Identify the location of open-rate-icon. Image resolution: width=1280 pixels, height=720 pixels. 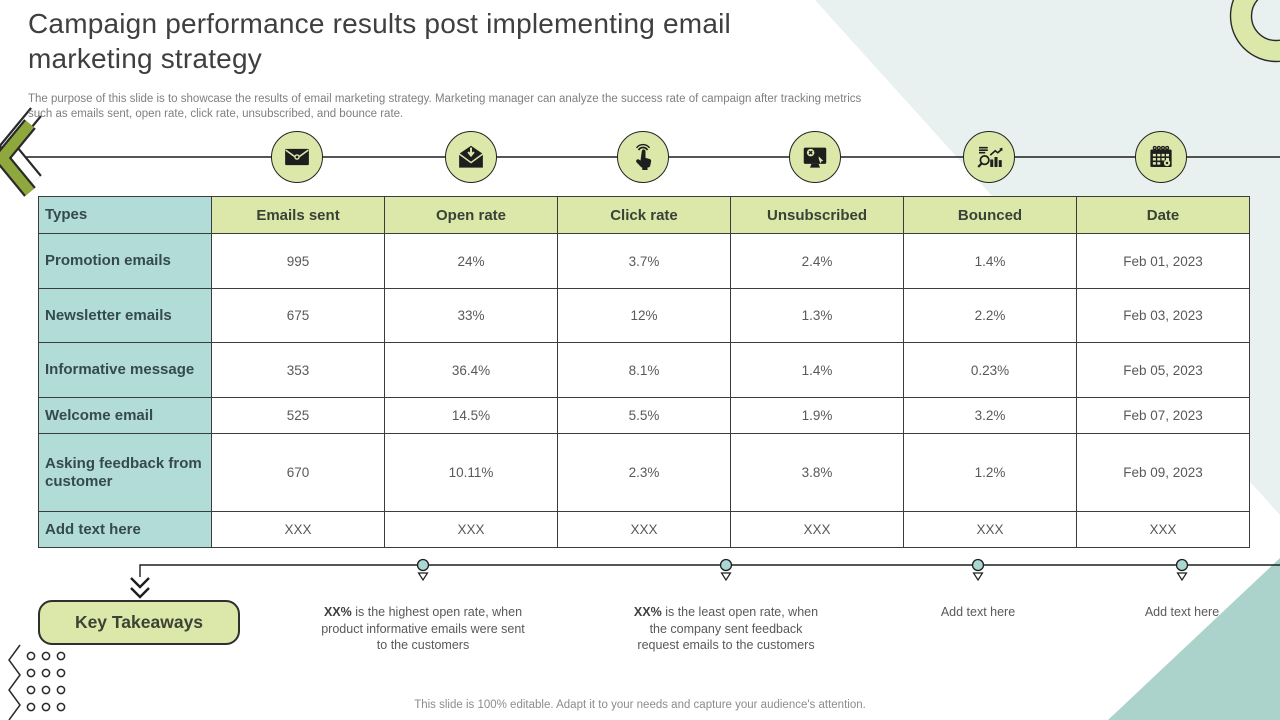
(471, 157).